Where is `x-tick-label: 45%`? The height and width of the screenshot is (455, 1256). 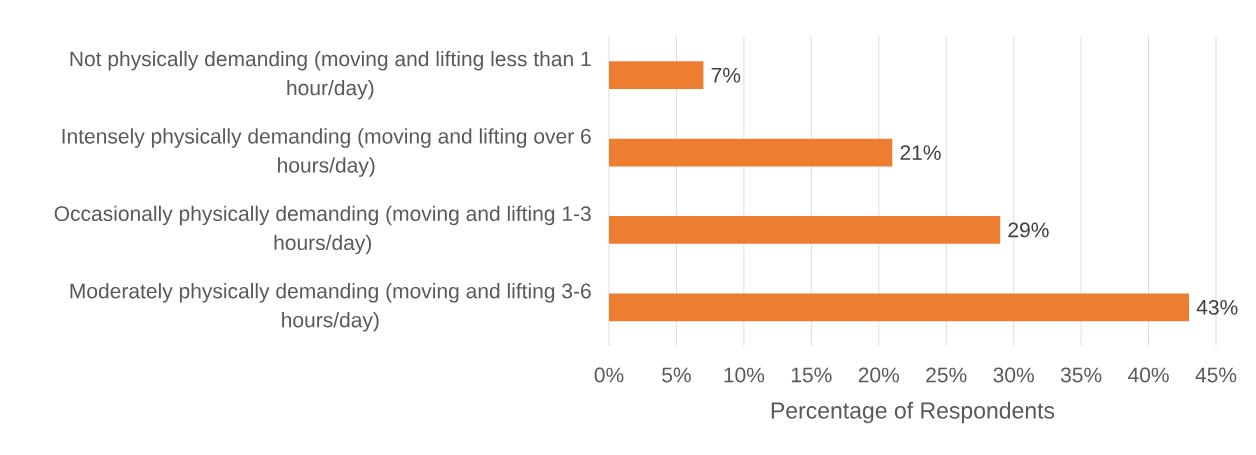
x-tick-label: 45% is located at coordinates (1216, 375).